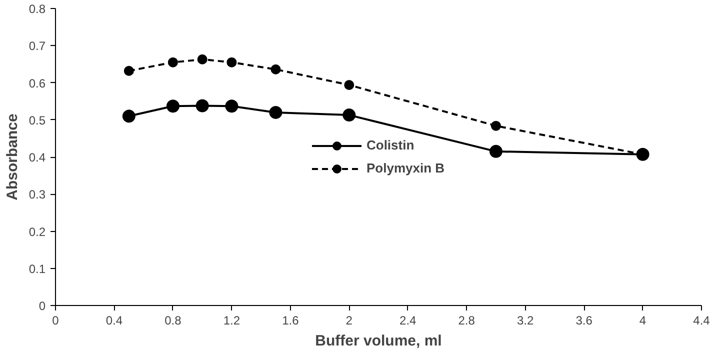 The height and width of the screenshot is (352, 713). I want to click on y-tick-label: 0.7, so click(37, 46).